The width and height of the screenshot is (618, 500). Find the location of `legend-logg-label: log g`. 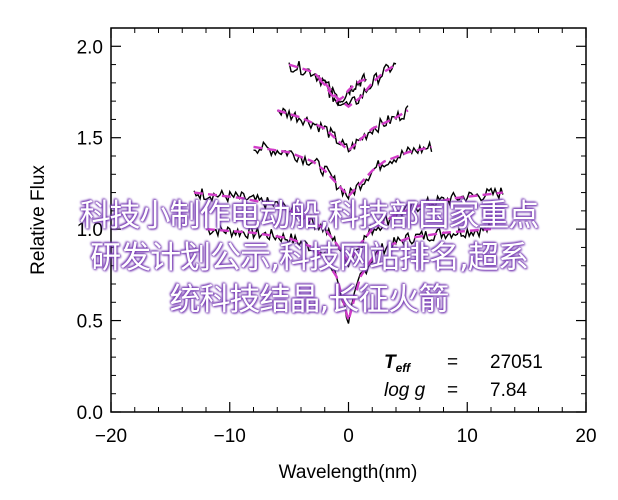

legend-logg-label: log g is located at coordinates (405, 390).